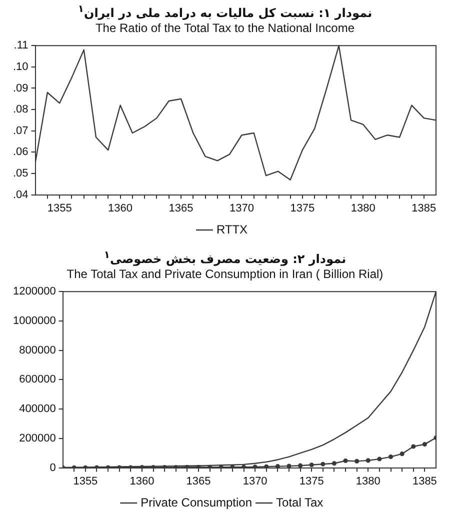  Describe the element at coordinates (225, 257) in the screenshot. I see `chart-title: نمودار ۲: وضعیت مصرف بخش خصوصی$^{۱}$` at that location.